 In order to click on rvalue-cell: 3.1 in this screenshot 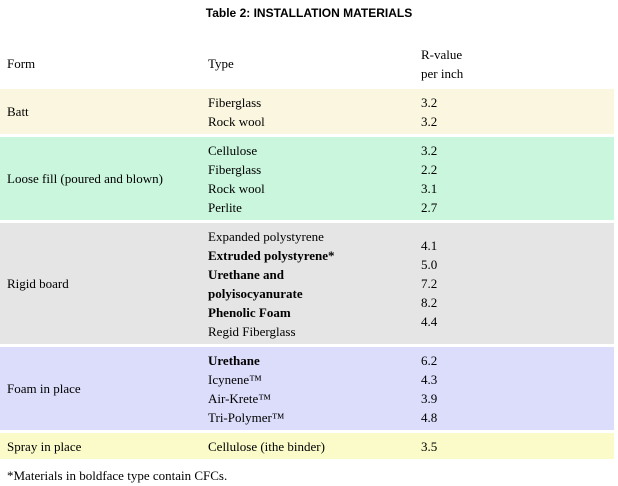, I will do `click(429, 188)`.